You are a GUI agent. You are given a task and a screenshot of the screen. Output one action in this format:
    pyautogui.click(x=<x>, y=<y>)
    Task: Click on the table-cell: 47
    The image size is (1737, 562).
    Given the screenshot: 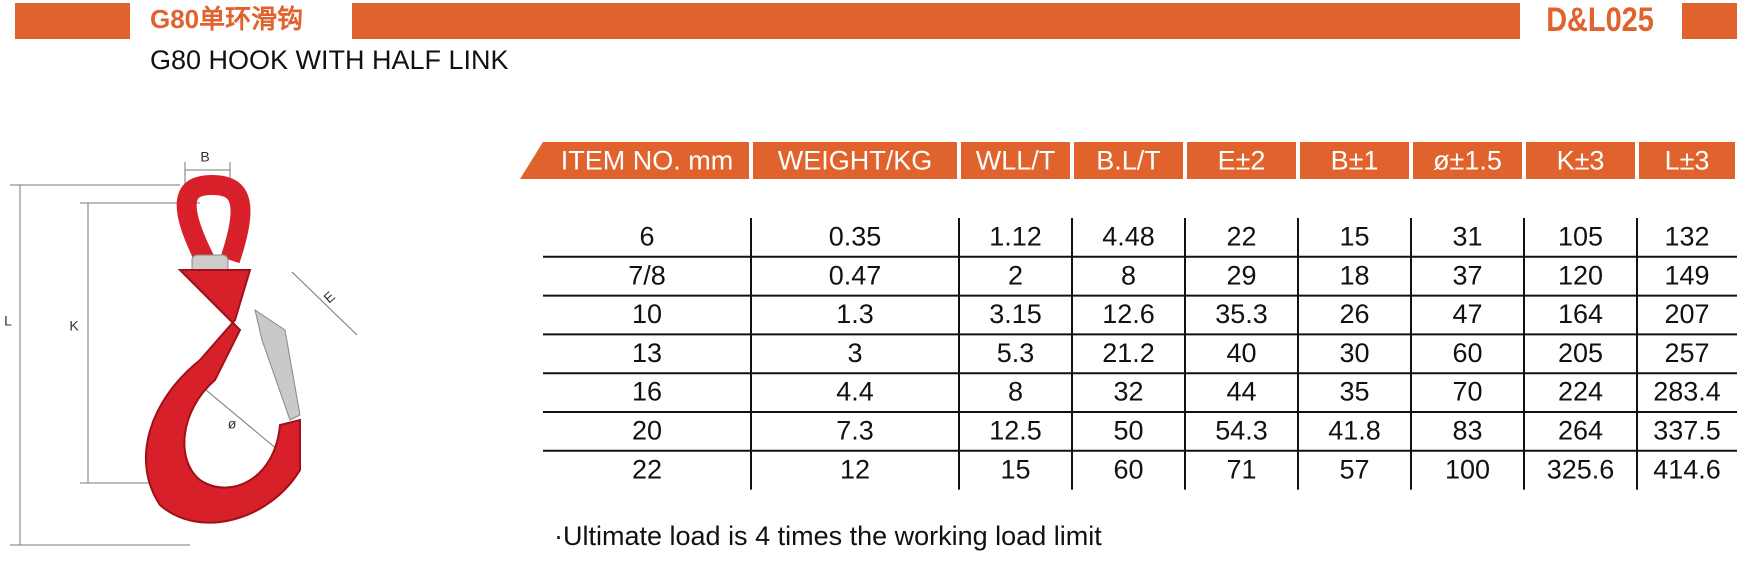 What is the action you would take?
    pyautogui.click(x=1467, y=314)
    